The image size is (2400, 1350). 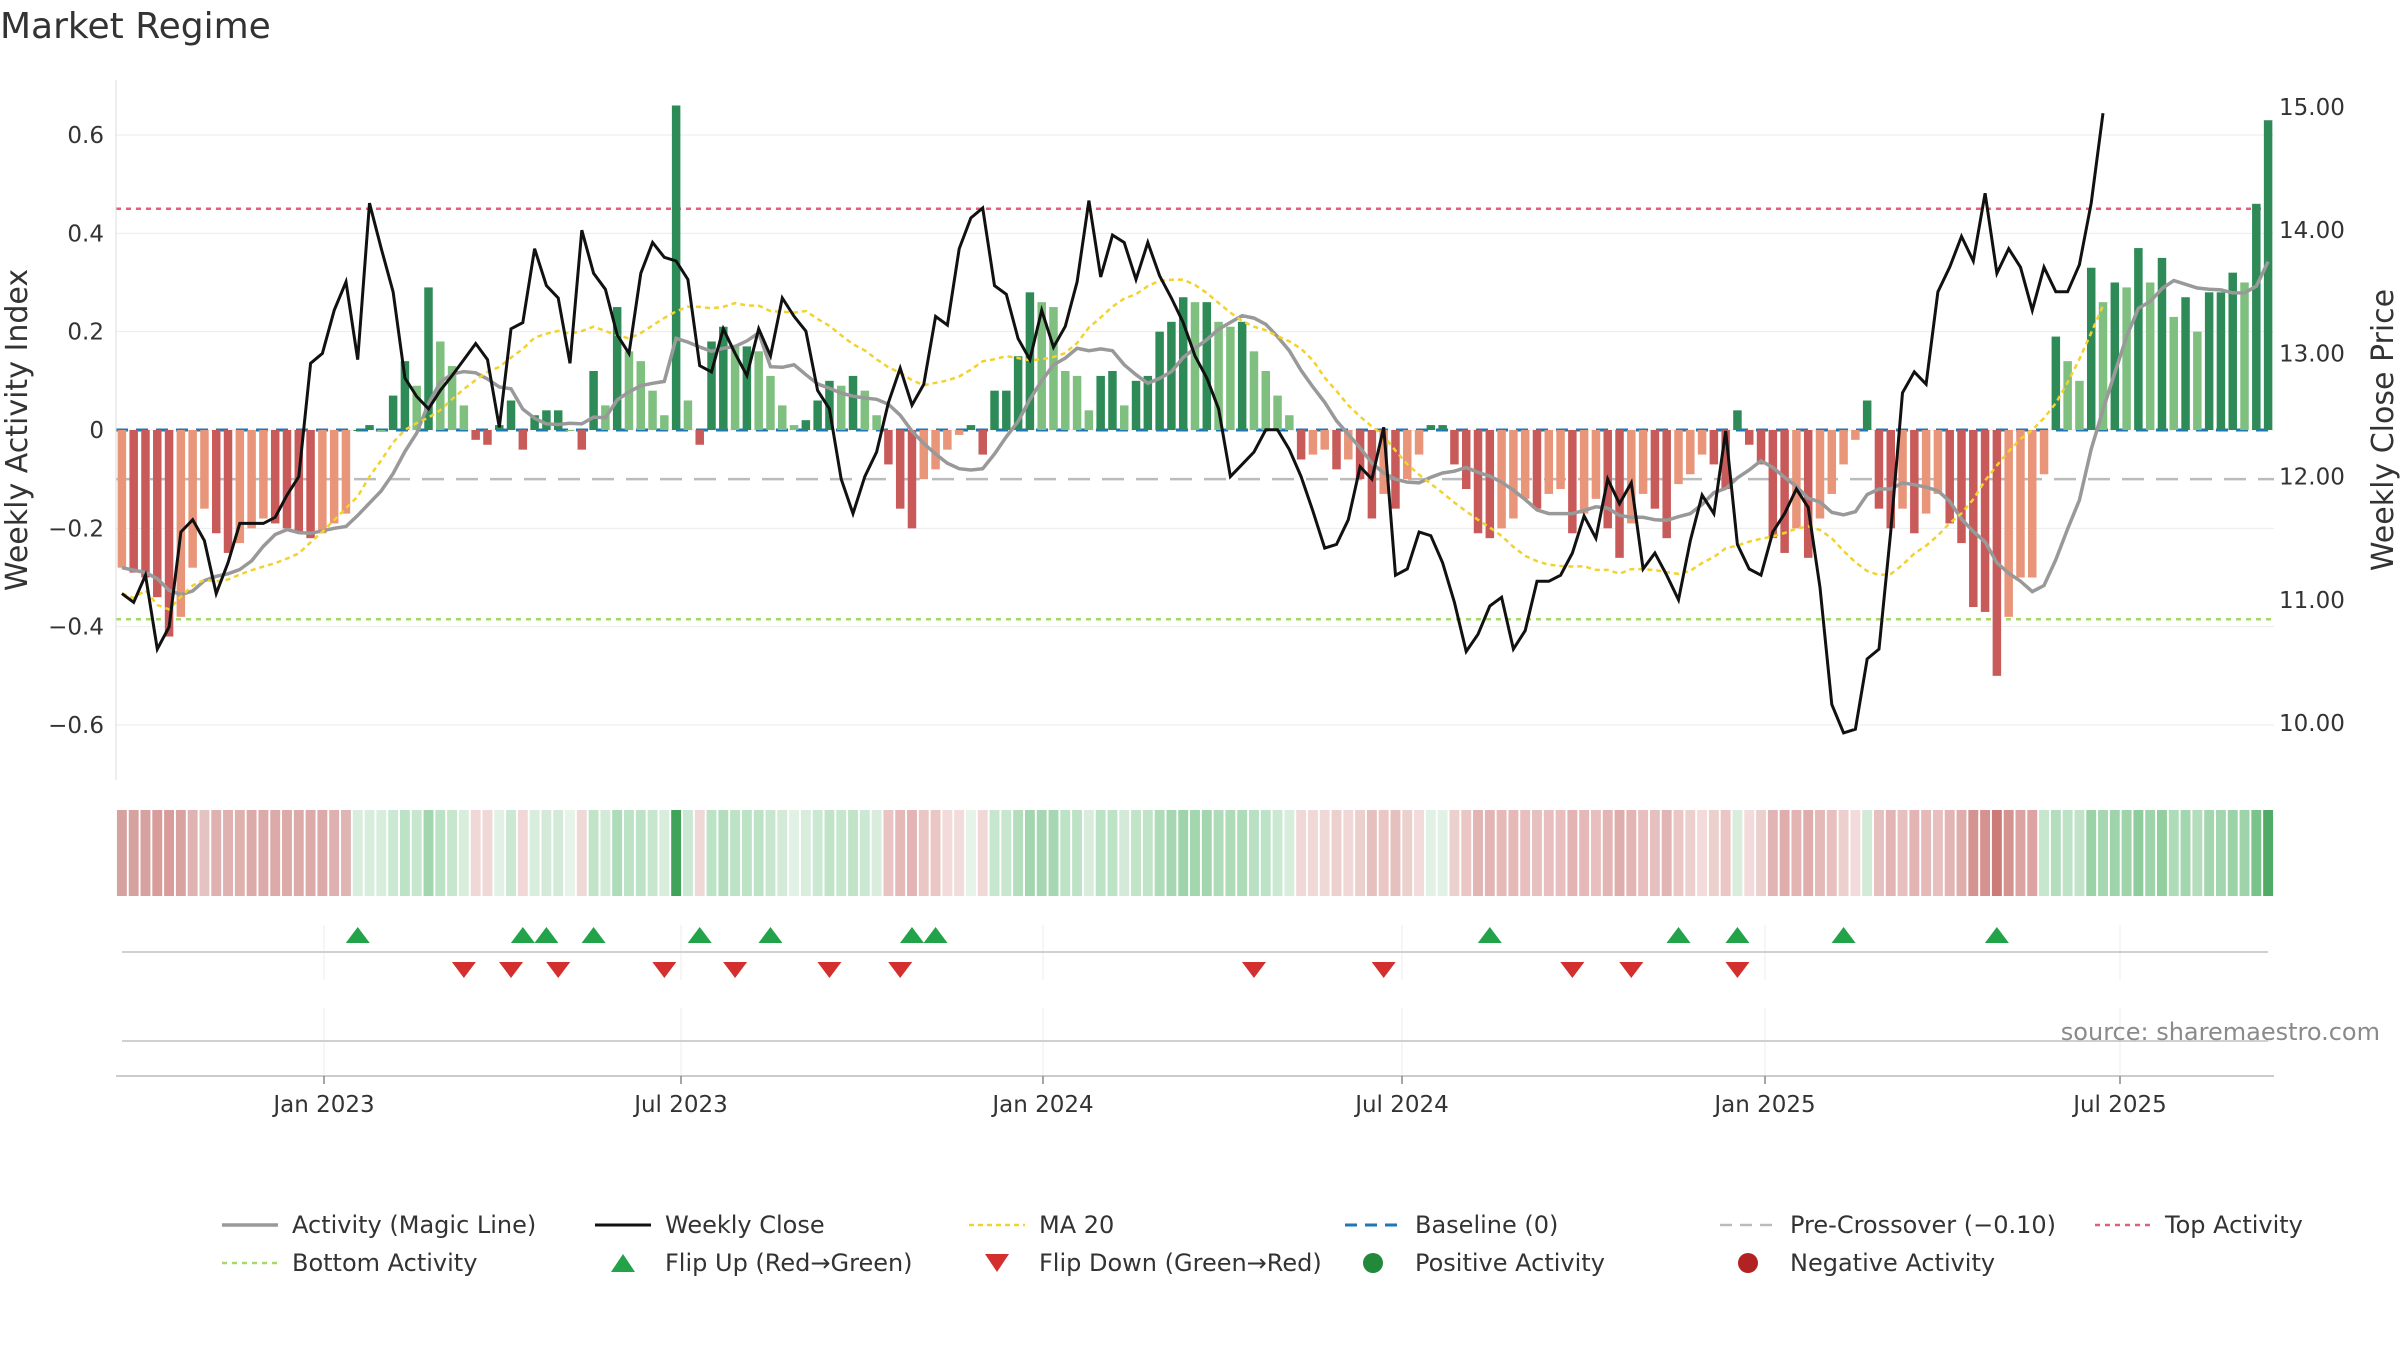 What do you see at coordinates (1195, 1000) in the screenshot?
I see `flip-markers` at bounding box center [1195, 1000].